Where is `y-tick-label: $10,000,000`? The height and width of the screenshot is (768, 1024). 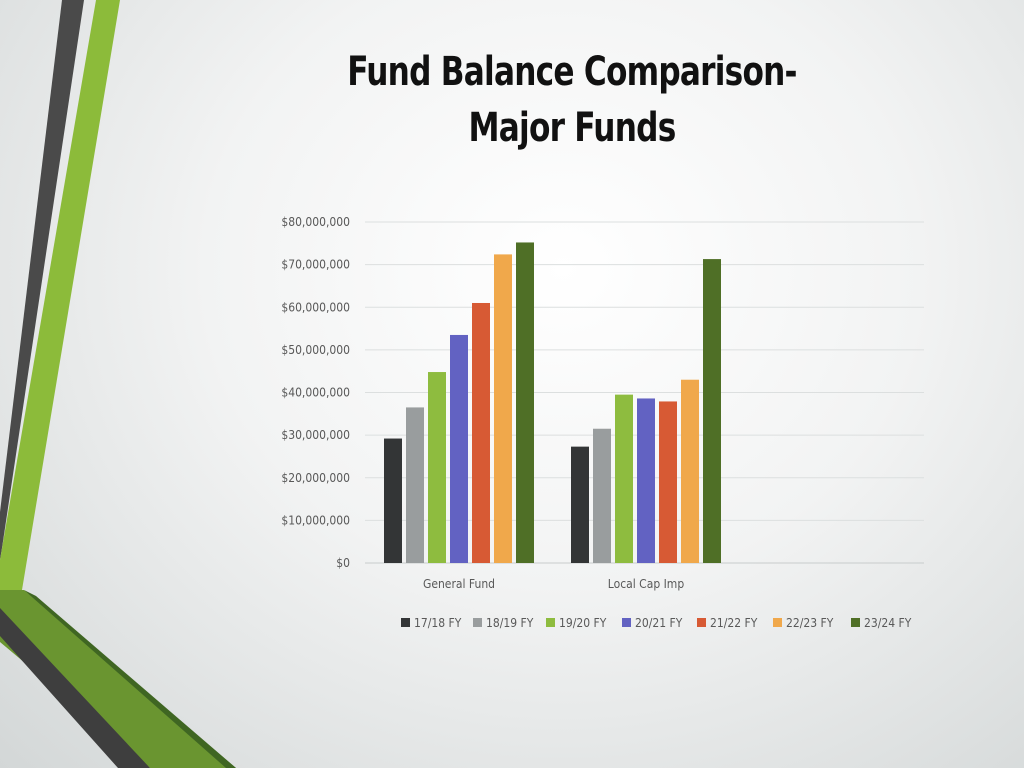 y-tick-label: $10,000,000 is located at coordinates (315, 520).